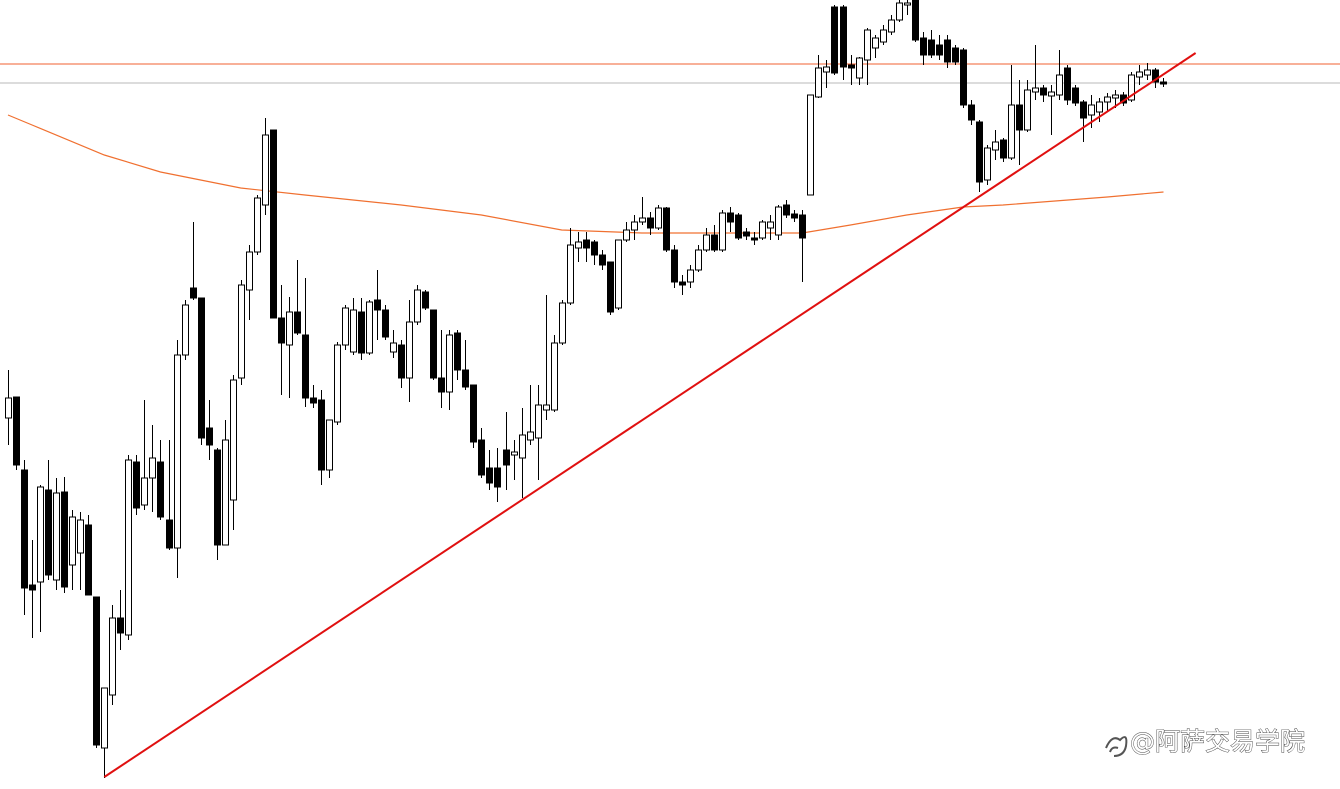 The image size is (1340, 789). I want to click on watermark-logo, so click(1116, 746).